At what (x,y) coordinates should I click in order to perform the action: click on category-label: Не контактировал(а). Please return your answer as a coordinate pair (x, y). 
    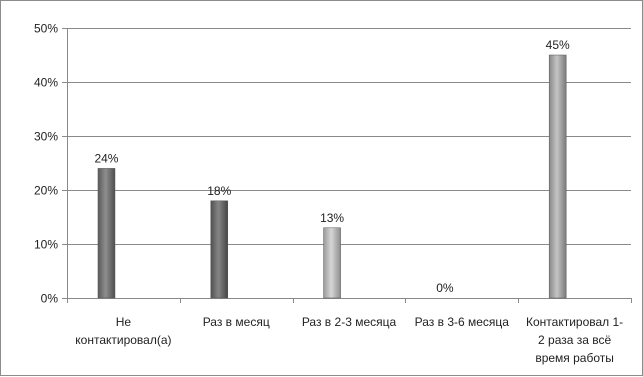
    Looking at the image, I should click on (123, 331).